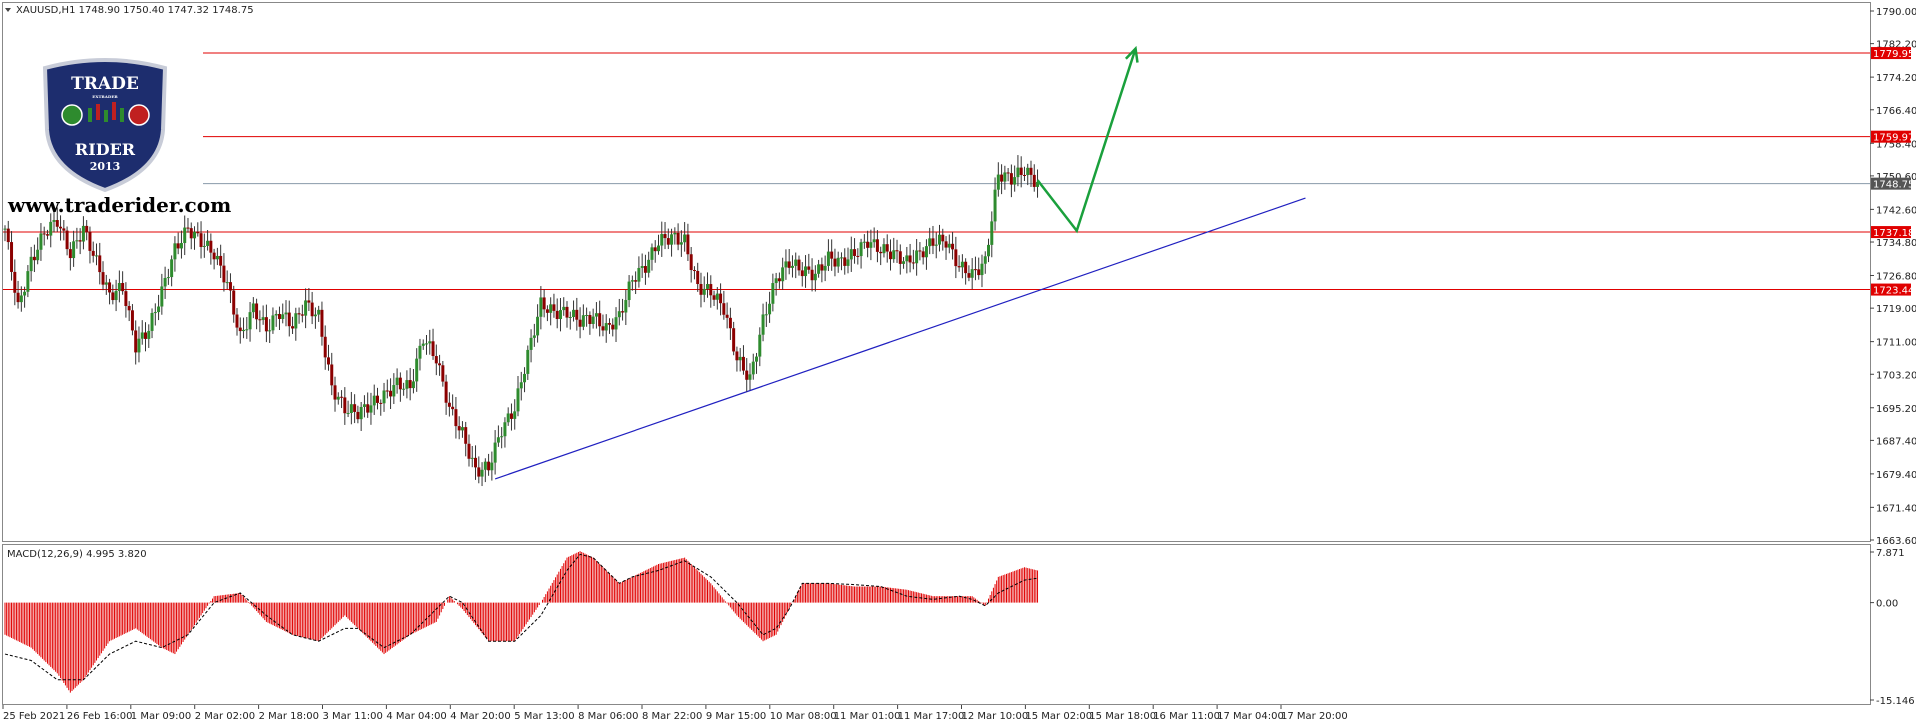  What do you see at coordinates (1895, 701) in the screenshot?
I see `macd-tick-label: -15.146` at bounding box center [1895, 701].